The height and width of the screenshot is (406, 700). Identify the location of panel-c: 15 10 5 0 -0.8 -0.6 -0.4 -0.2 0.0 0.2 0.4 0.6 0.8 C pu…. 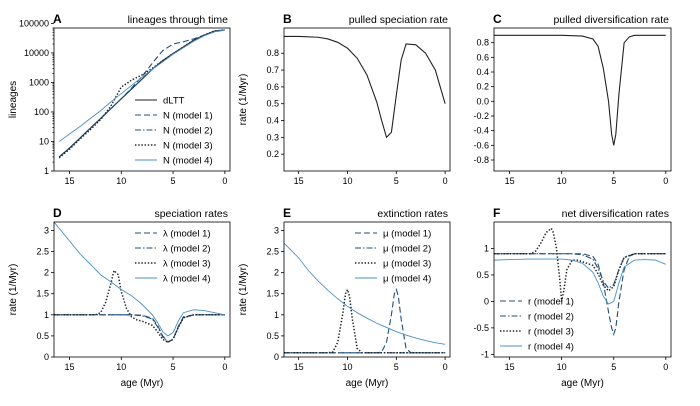
(572, 99).